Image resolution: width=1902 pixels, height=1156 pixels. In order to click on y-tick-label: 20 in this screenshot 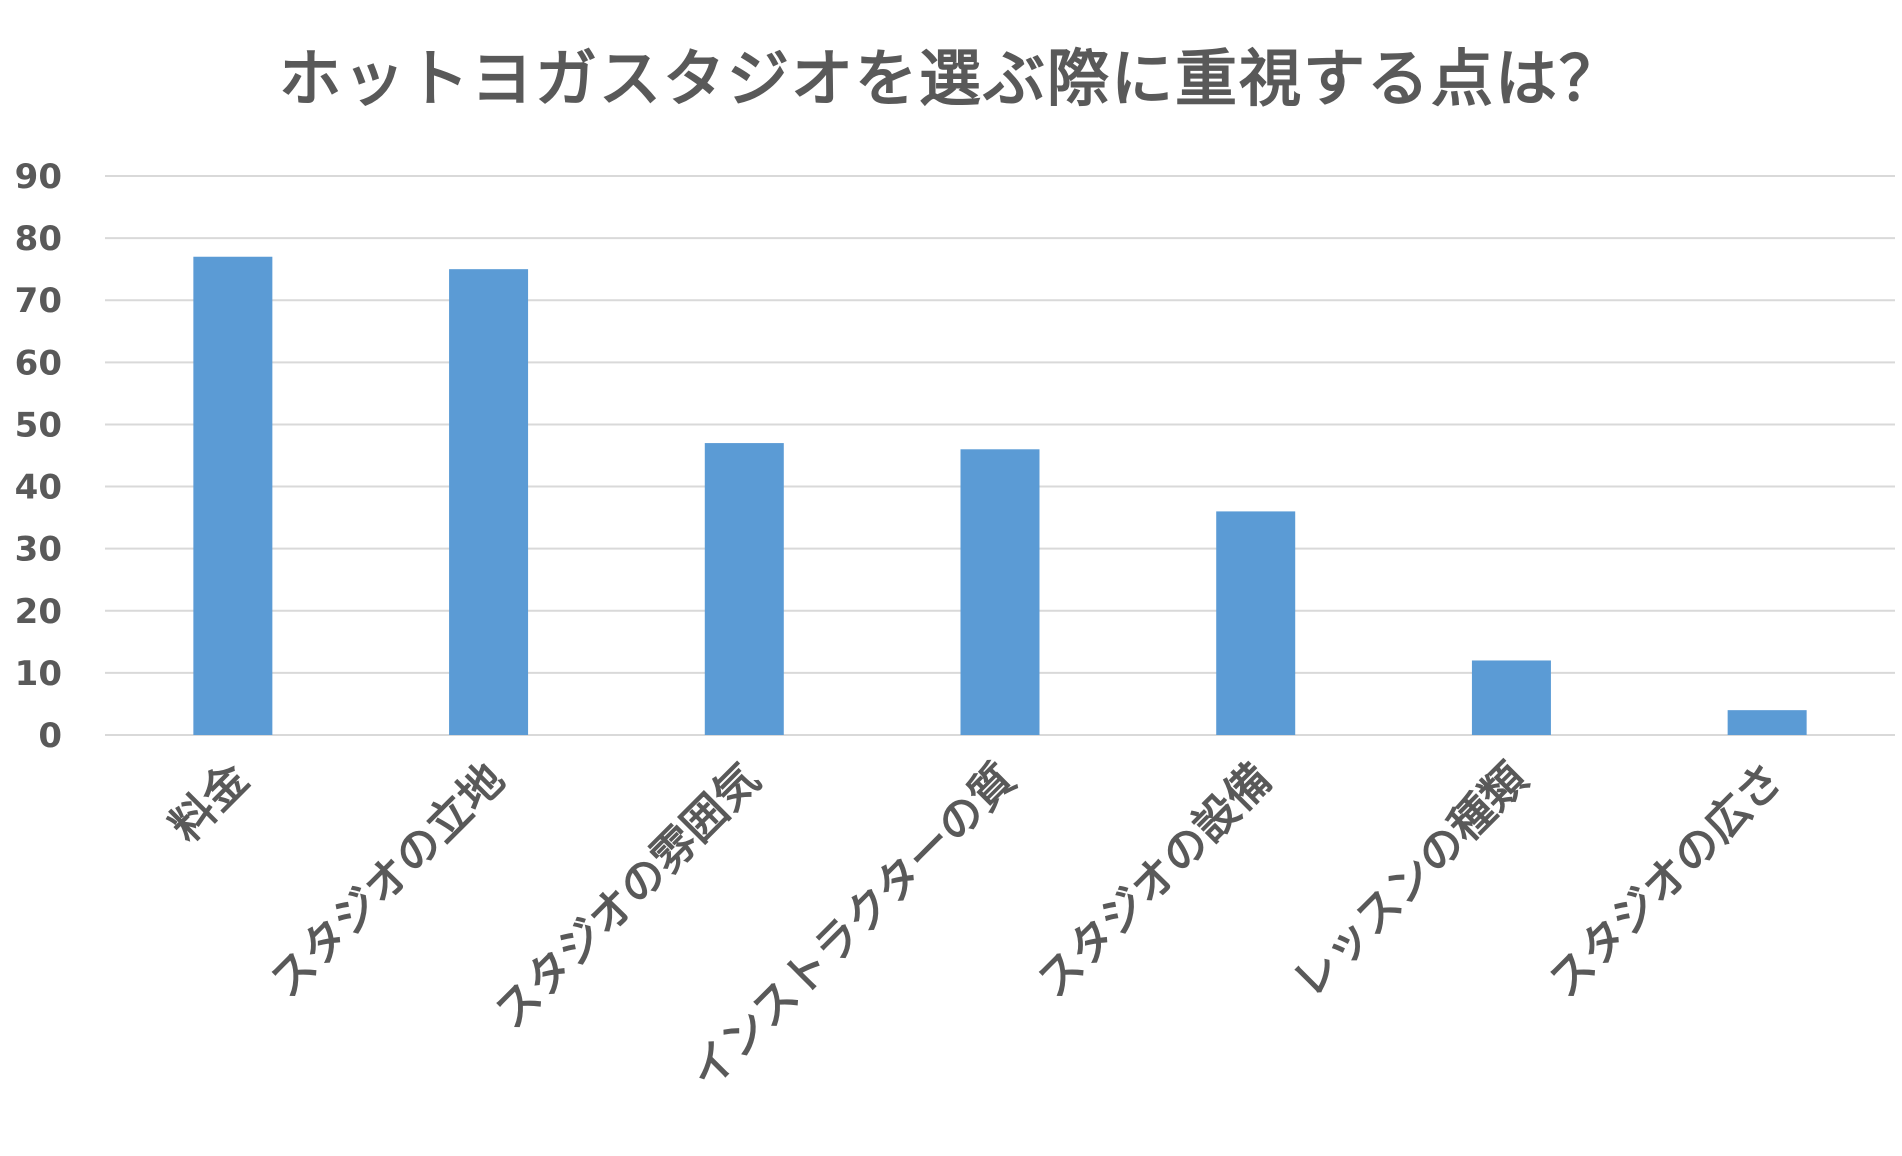, I will do `click(38, 612)`.